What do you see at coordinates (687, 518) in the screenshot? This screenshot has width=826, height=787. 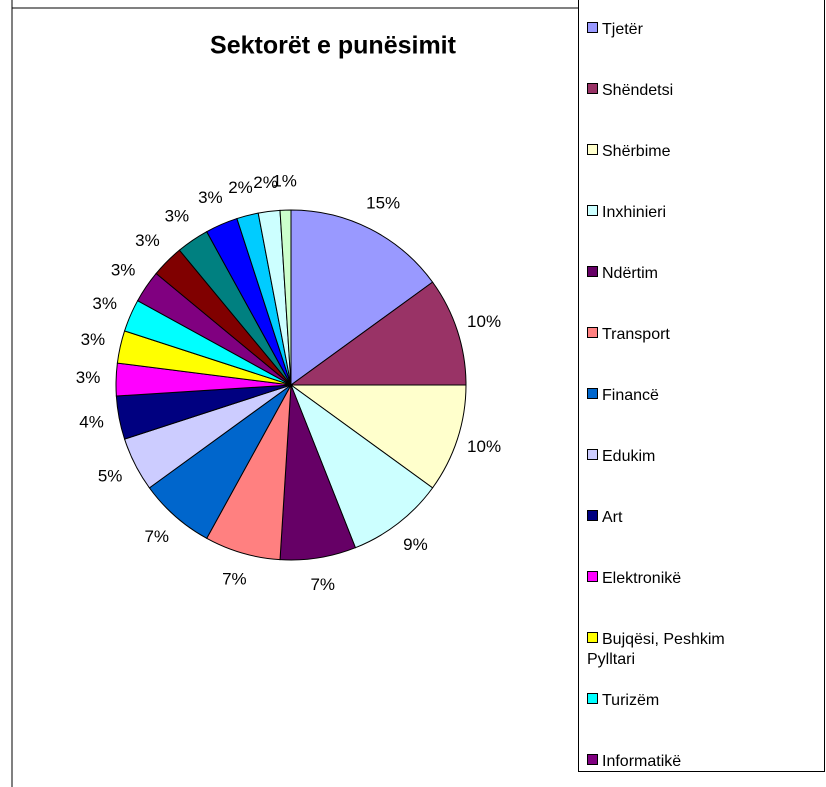 I see `legend-item: Art` at bounding box center [687, 518].